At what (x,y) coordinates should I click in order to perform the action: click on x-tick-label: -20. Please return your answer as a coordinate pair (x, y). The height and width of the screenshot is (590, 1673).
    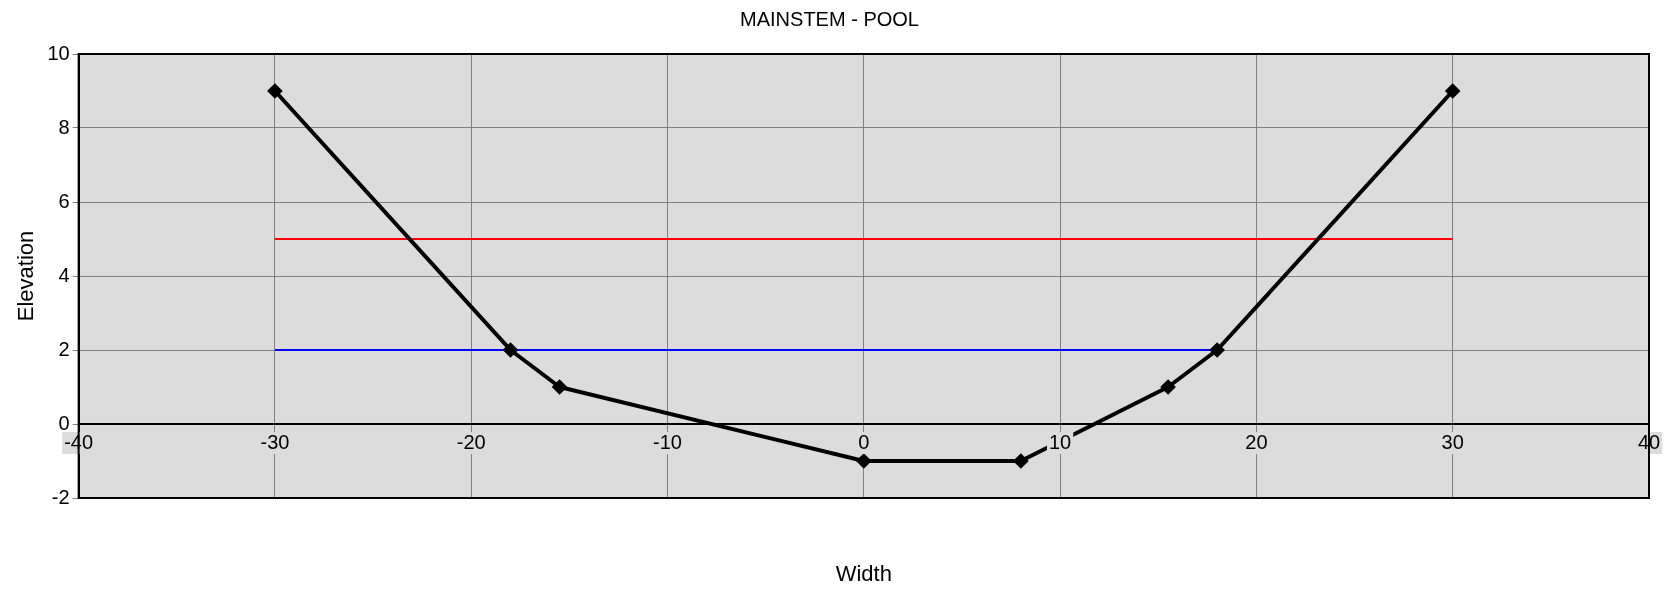
    Looking at the image, I should click on (471, 441).